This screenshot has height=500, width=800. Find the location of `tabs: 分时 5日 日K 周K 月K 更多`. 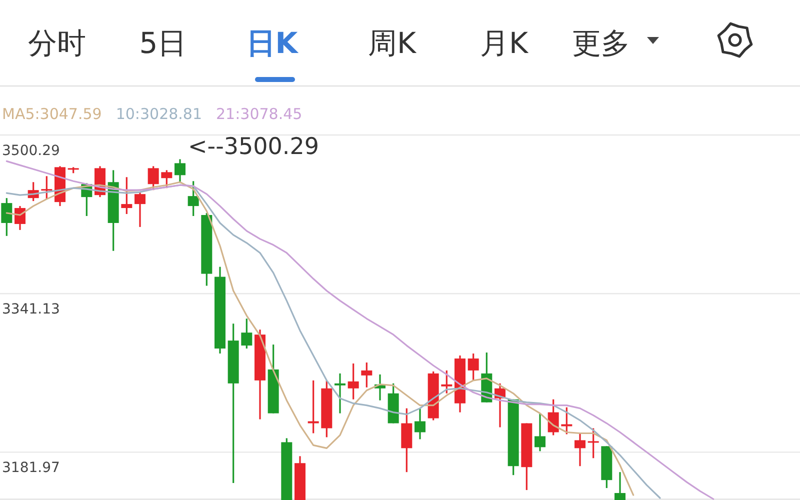

tabs: 分时 5日 日K 周K 月K 更多 is located at coordinates (329, 43).